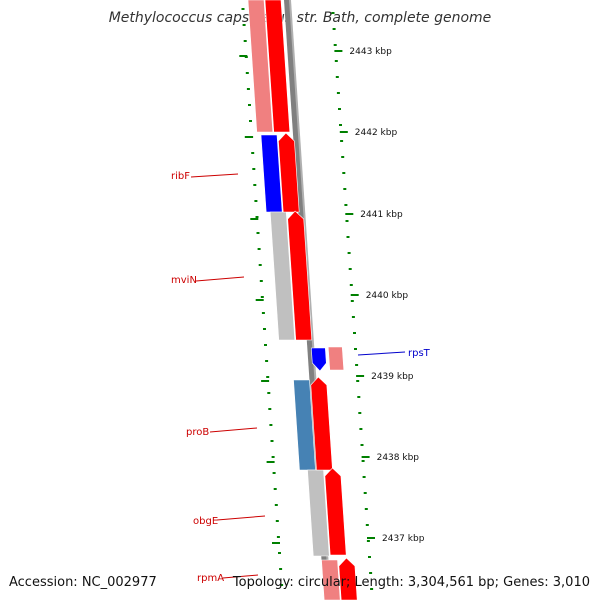  What do you see at coordinates (184, 280) in the screenshot?
I see `gene-label-mviN: mviN` at bounding box center [184, 280].